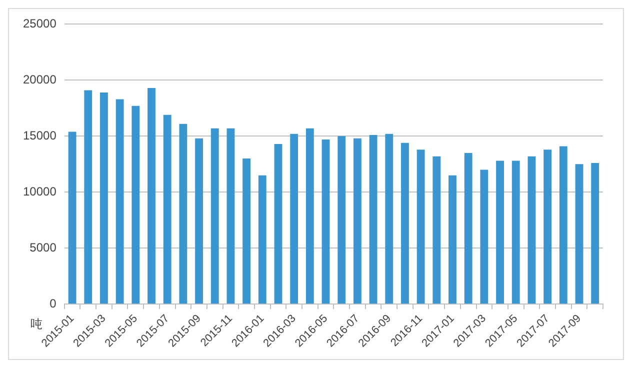 Image resolution: width=632 pixels, height=368 pixels. Describe the element at coordinates (39, 135) in the screenshot. I see `y-tick-label: 15000` at that location.